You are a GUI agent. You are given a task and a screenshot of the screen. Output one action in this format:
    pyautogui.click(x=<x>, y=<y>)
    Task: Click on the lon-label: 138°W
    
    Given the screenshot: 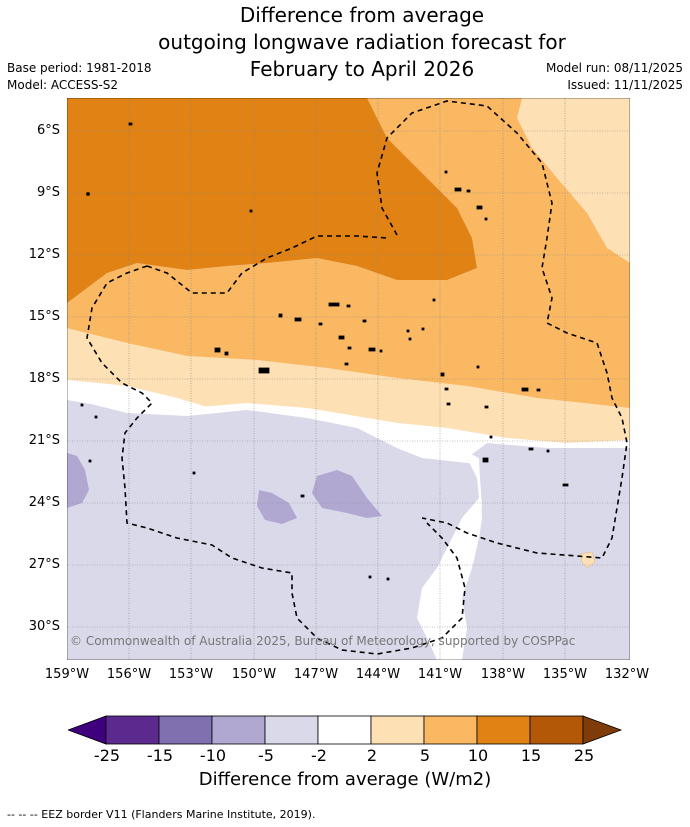 What is the action you would take?
    pyautogui.click(x=503, y=674)
    